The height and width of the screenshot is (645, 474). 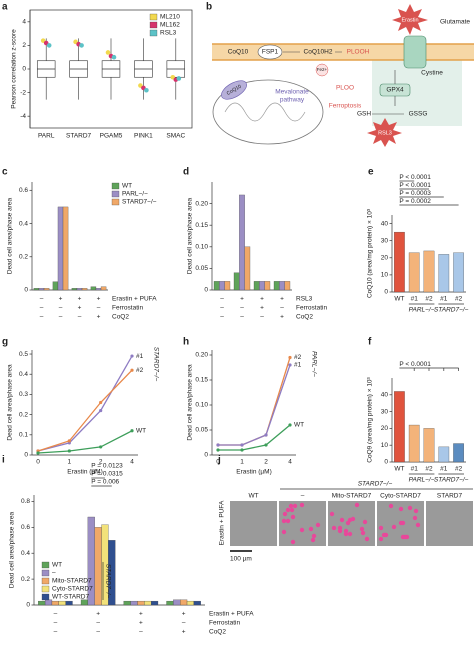 What do you see at coordinates (107, 466) in the screenshot?
I see `p-value: P = 0.0123` at bounding box center [107, 466].